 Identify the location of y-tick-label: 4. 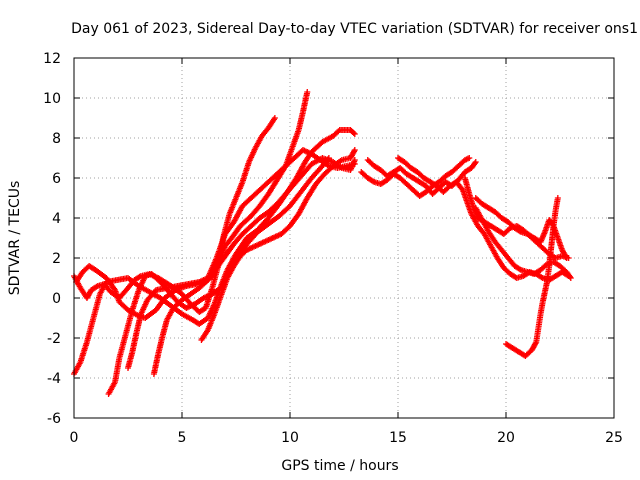
(56, 219).